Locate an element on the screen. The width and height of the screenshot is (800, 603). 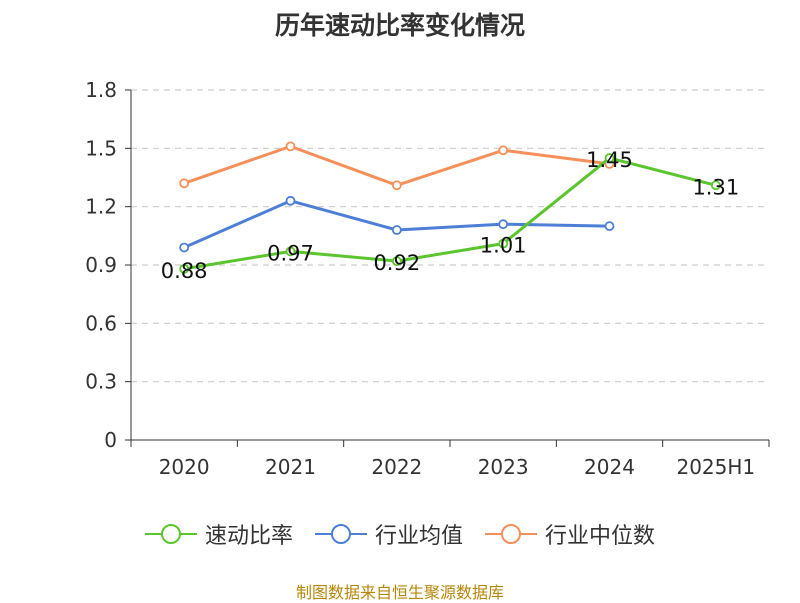
chart-title: 历年速动比率变化情况 is located at coordinates (399, 25).